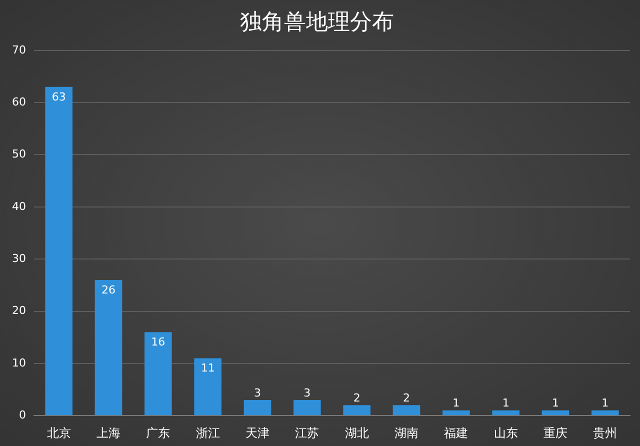  Describe the element at coordinates (307, 433) in the screenshot. I see `x-tick-label: 江苏` at that location.